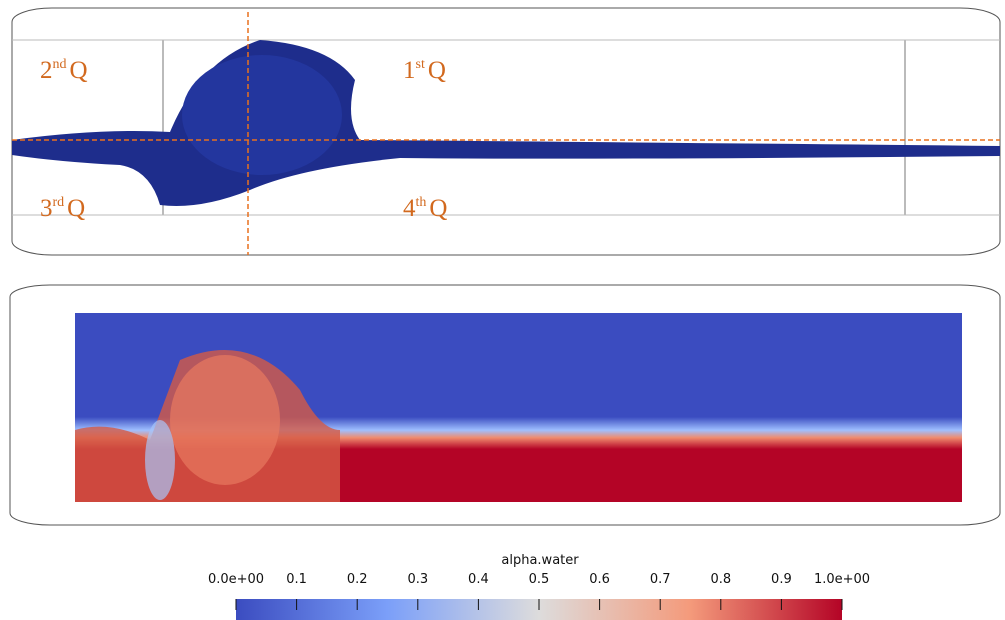  What do you see at coordinates (357, 579) in the screenshot?
I see `colorbar-tick-label: 0.2` at bounding box center [357, 579].